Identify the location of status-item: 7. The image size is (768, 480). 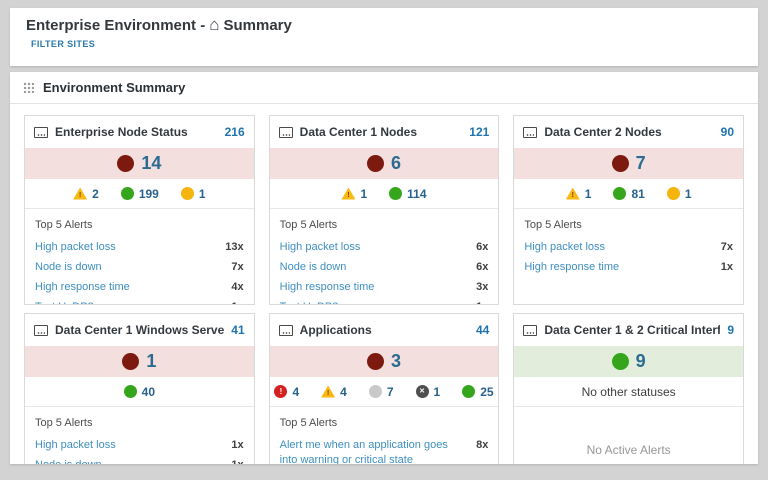
(381, 392).